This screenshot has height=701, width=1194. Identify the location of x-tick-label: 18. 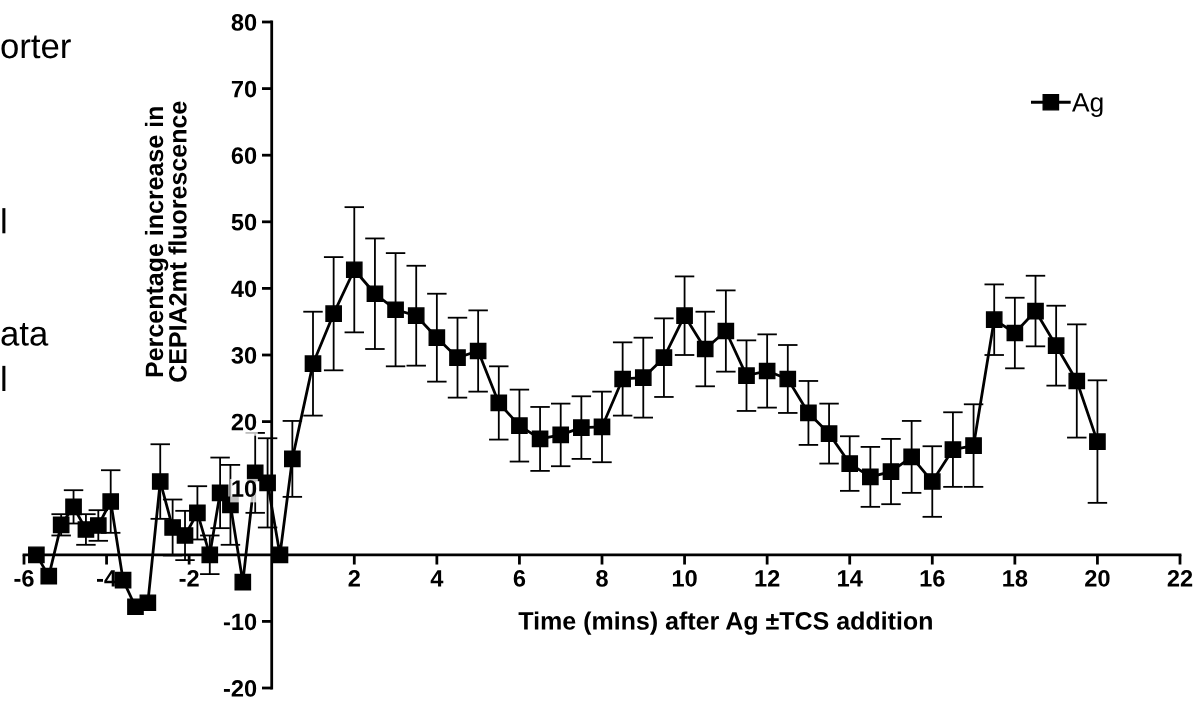
(1015, 578).